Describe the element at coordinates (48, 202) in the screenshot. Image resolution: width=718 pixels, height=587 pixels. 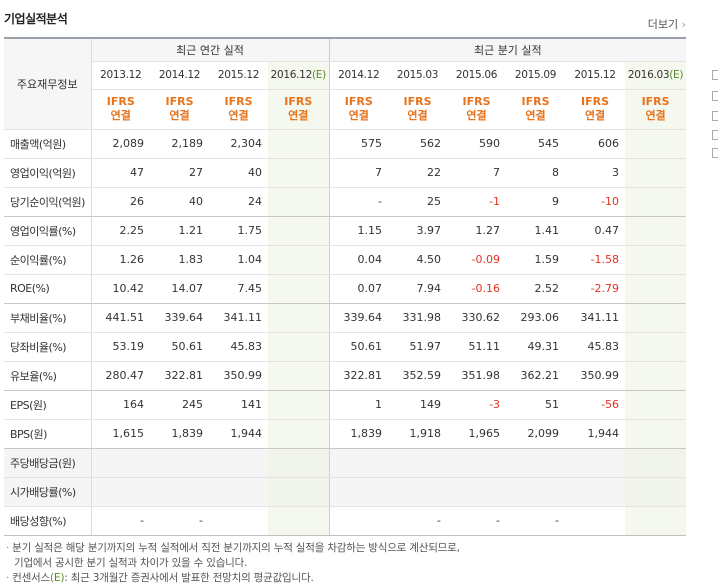
I see `row-label: 당기순이익(억원)` at that location.